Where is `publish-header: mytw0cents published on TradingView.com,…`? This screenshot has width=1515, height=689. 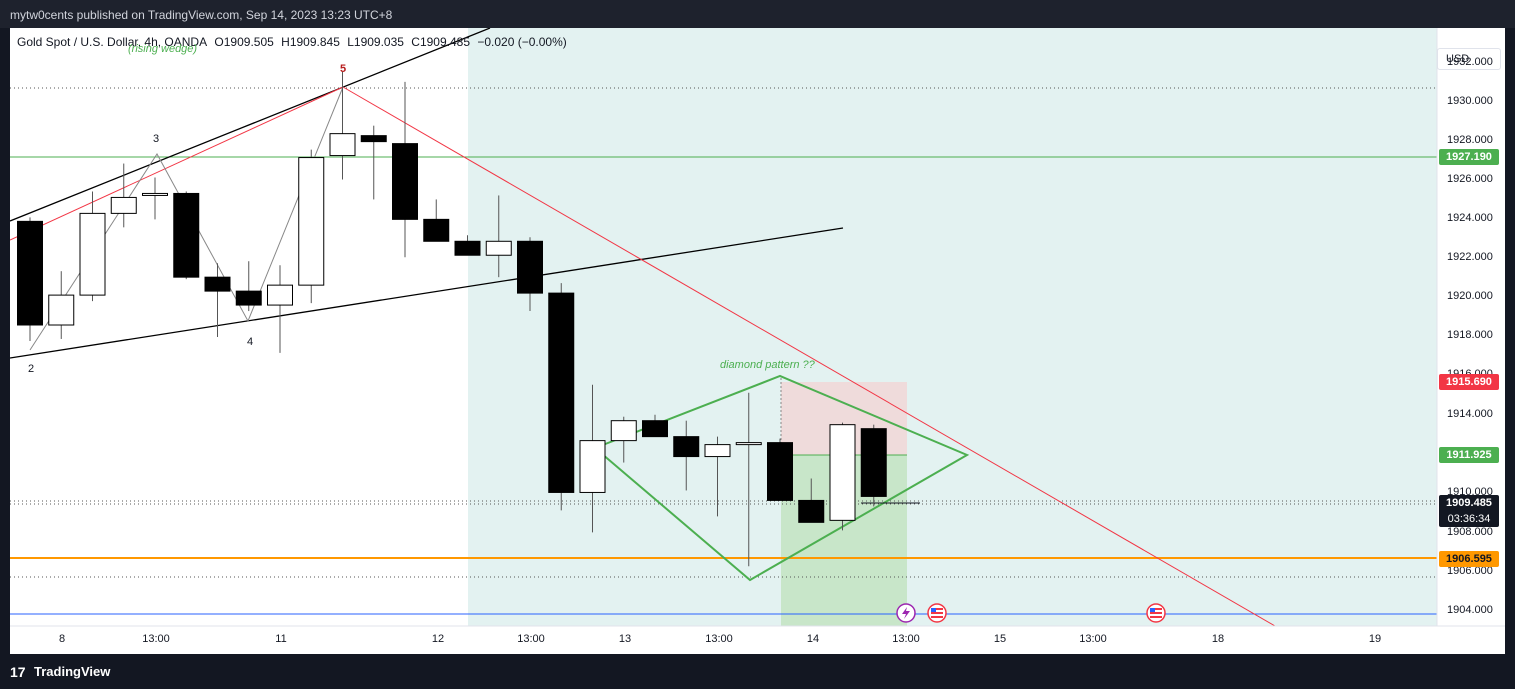
publish-header: mytw0cents published on TradingView.com,… is located at coordinates (757, 14).